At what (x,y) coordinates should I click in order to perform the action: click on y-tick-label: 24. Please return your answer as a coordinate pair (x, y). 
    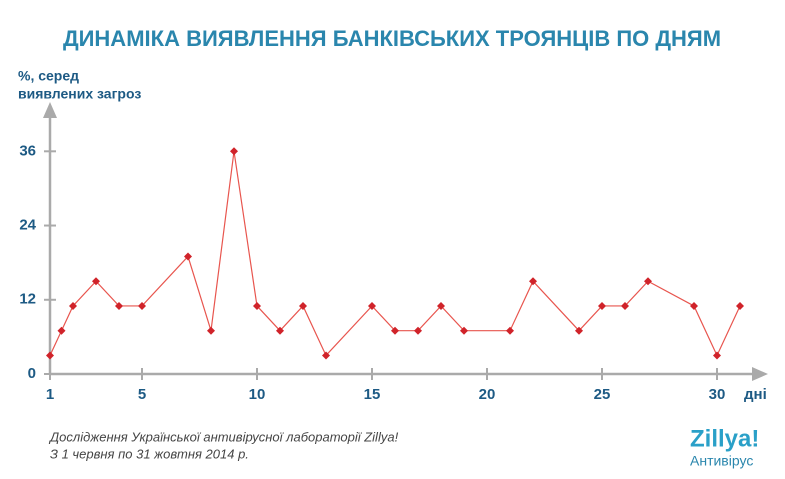
    Looking at the image, I should click on (27, 225).